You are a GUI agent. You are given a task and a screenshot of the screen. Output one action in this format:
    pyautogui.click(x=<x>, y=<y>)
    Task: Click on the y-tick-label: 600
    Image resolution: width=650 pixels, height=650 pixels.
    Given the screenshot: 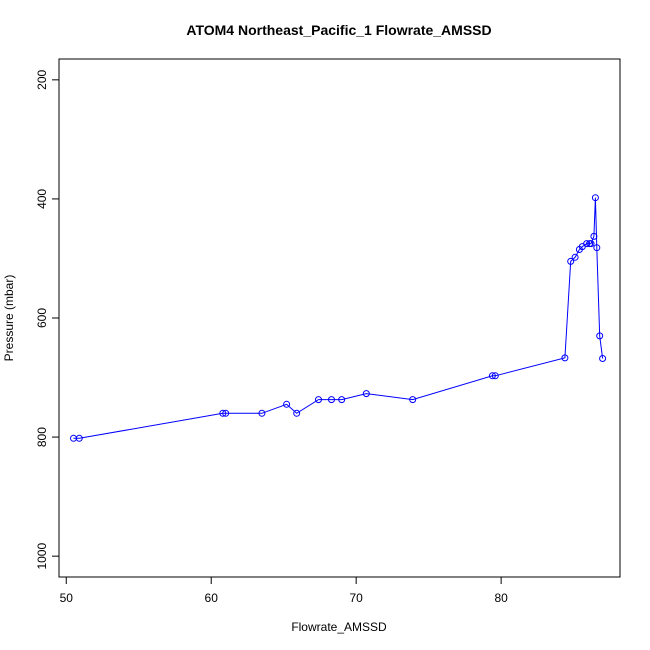 What is the action you would take?
    pyautogui.click(x=42, y=318)
    